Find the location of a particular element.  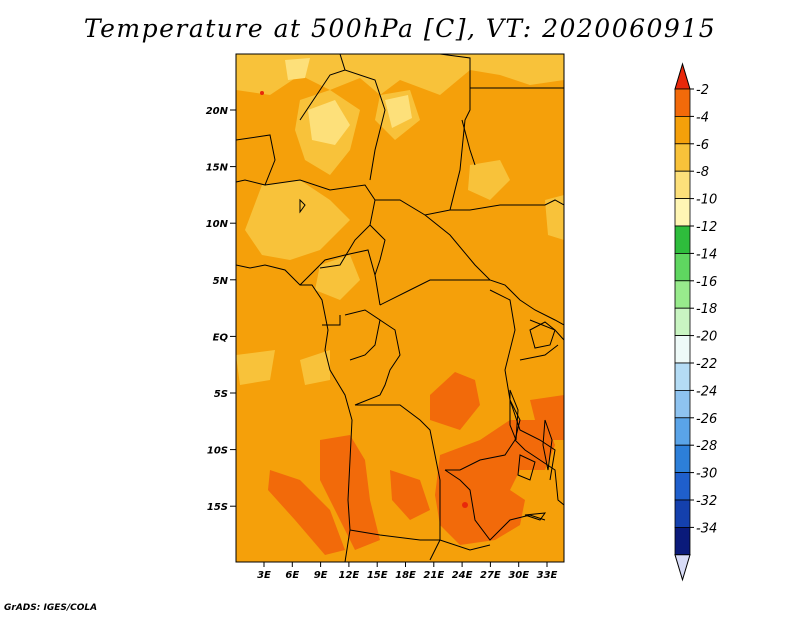

pale-shading is located at coordinates (348, 101).